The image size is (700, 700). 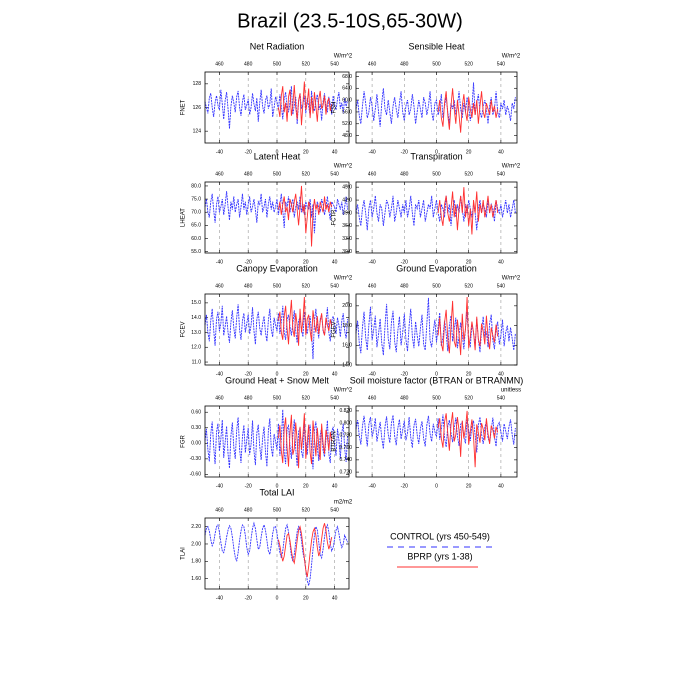 I want to click on panel-title: Total LAI, so click(x=276, y=492).